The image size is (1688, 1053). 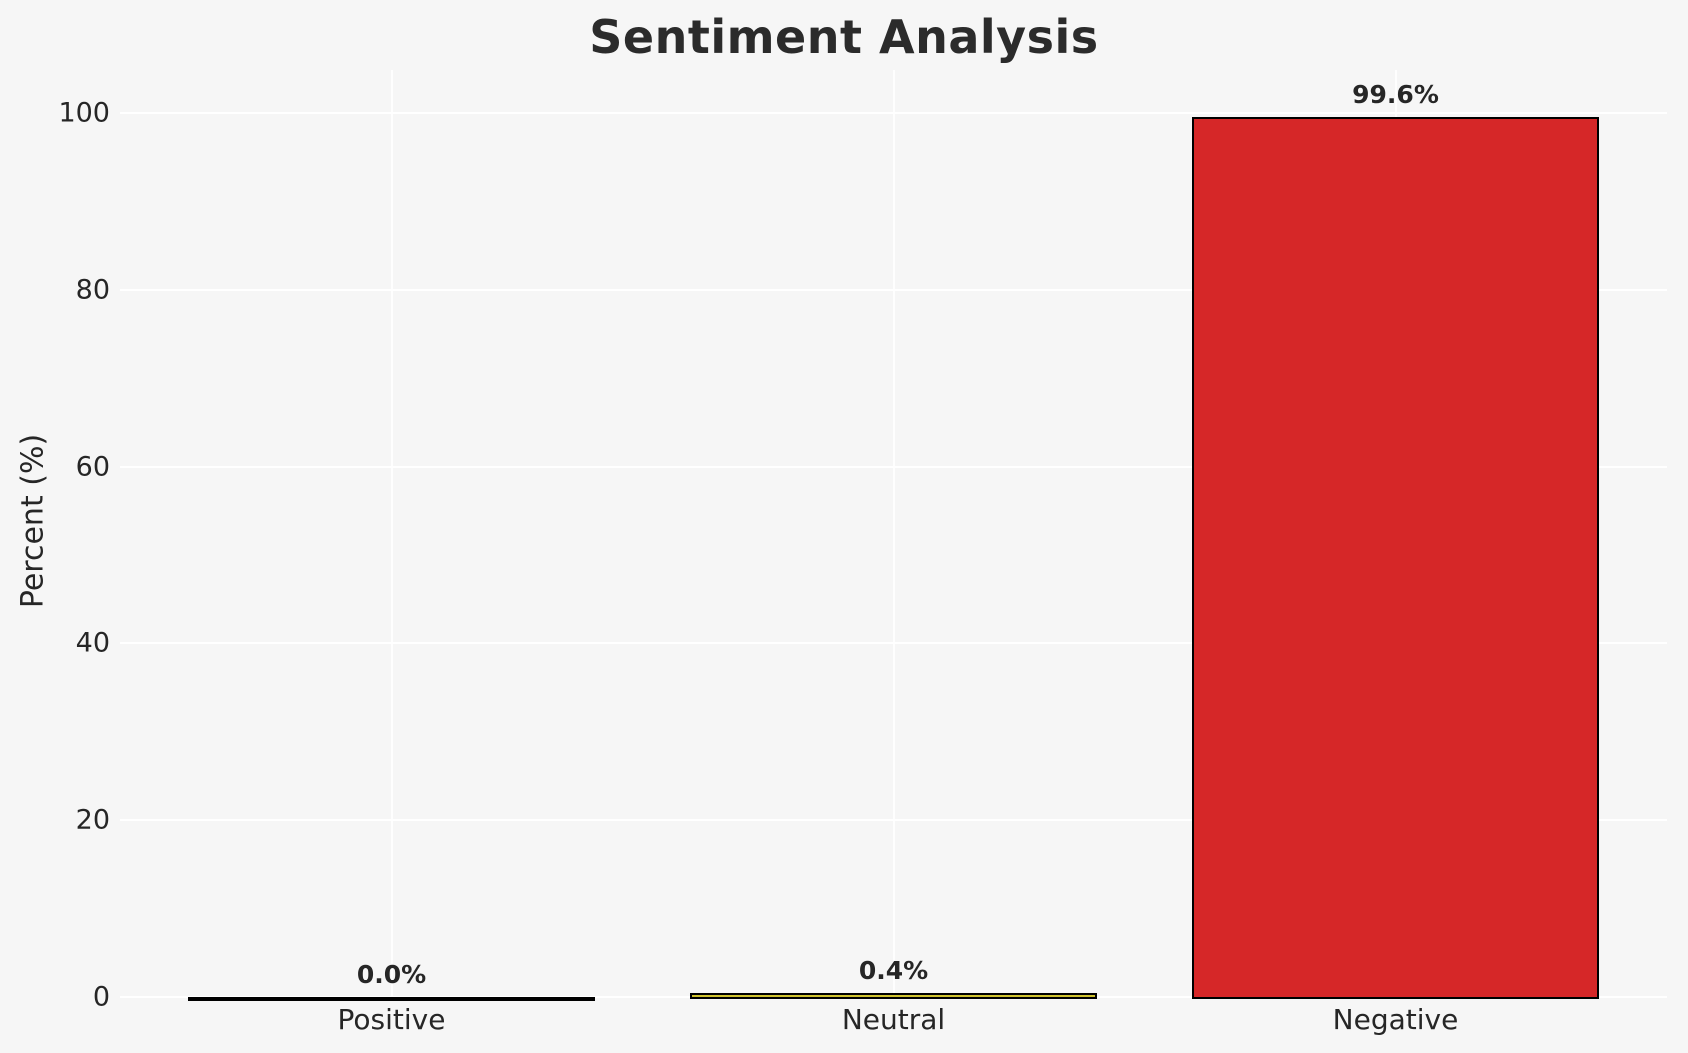 I want to click on value-label-positive: 0.0%, so click(x=391, y=974).